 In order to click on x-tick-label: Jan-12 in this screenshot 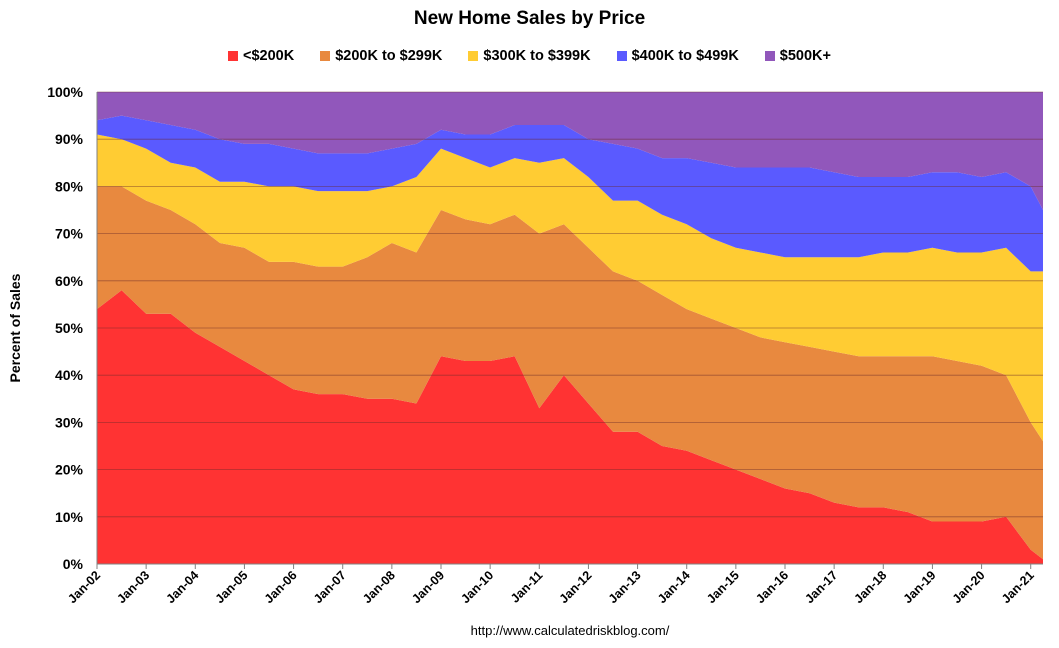, I will do `click(576, 587)`.